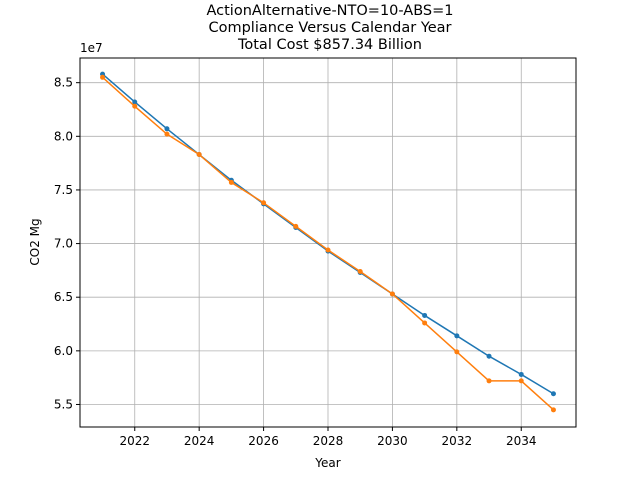  What do you see at coordinates (63, 136) in the screenshot?
I see `y-tick-label: 8.0` at bounding box center [63, 136].